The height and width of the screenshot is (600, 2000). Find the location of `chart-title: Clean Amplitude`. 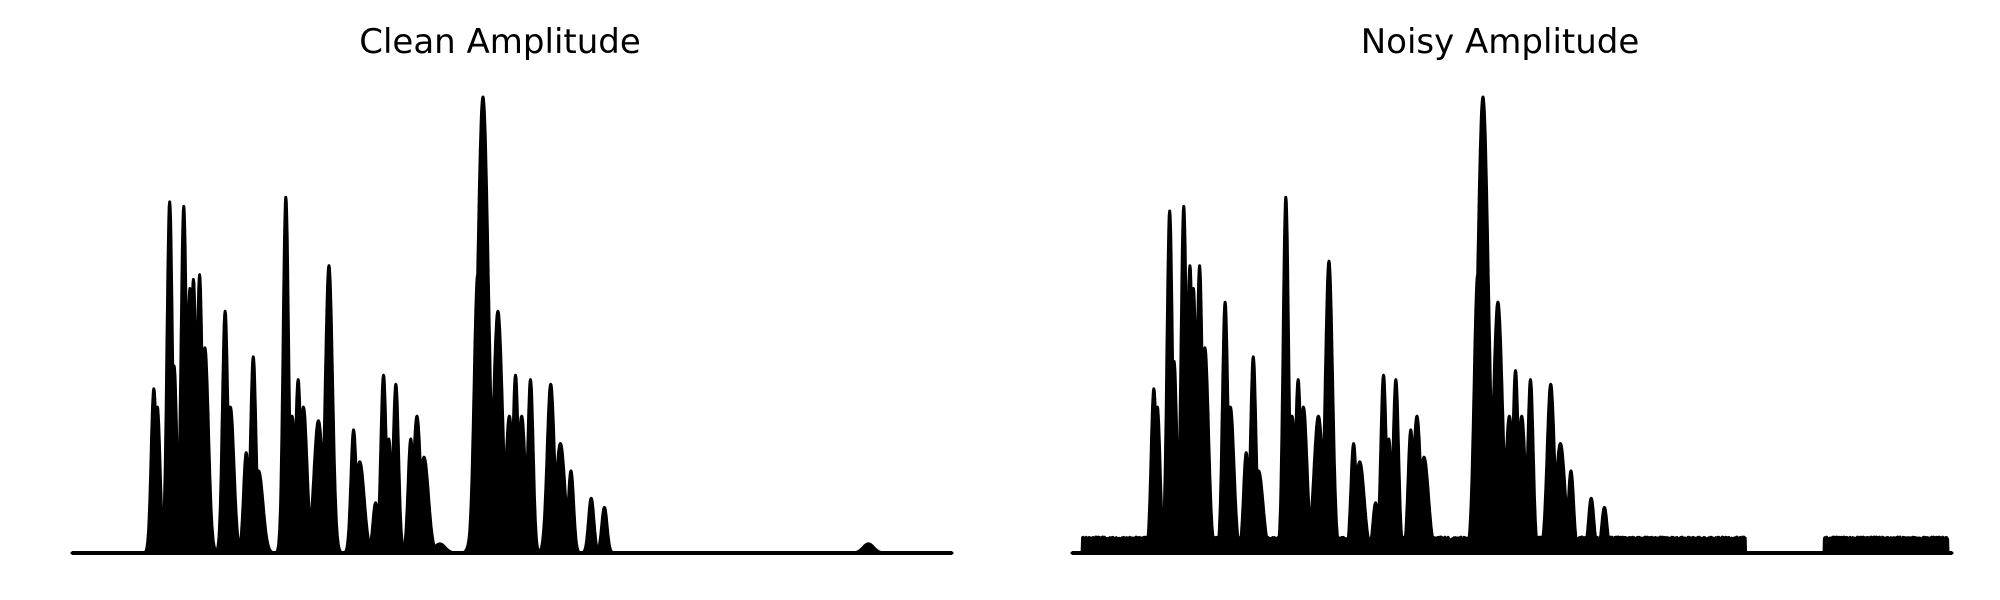

chart-title: Clean Amplitude is located at coordinates (500, 42).